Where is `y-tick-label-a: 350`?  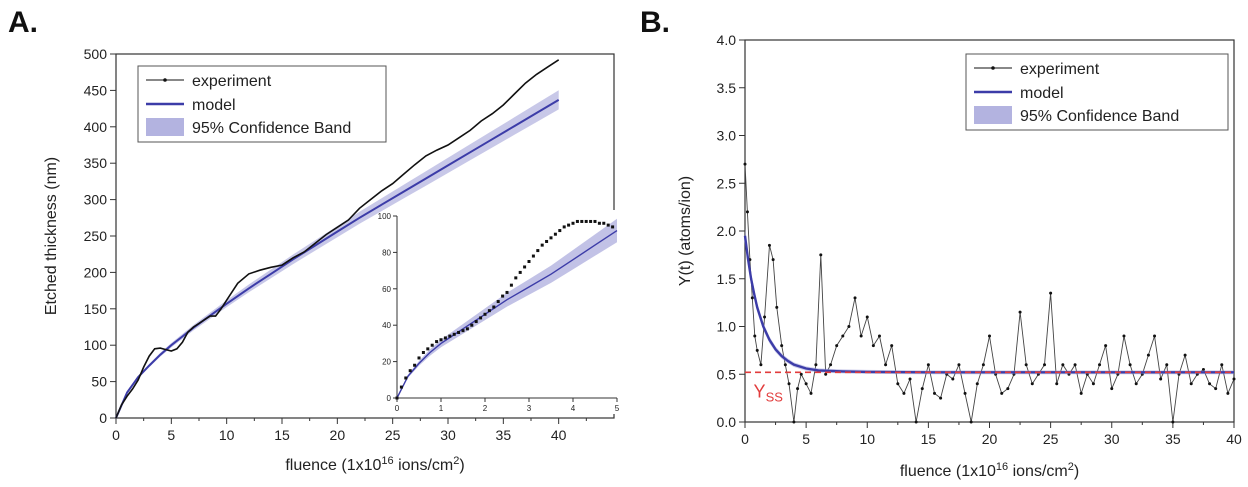 y-tick-label-a: 350 is located at coordinates (96, 163).